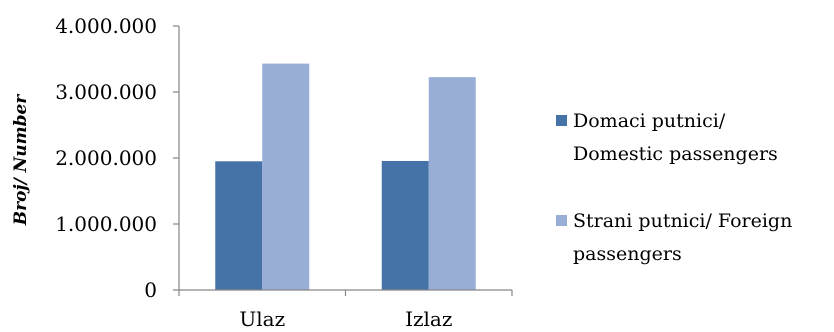  Describe the element at coordinates (286, 177) in the screenshot. I see `bar-series-2-ulaz` at that location.